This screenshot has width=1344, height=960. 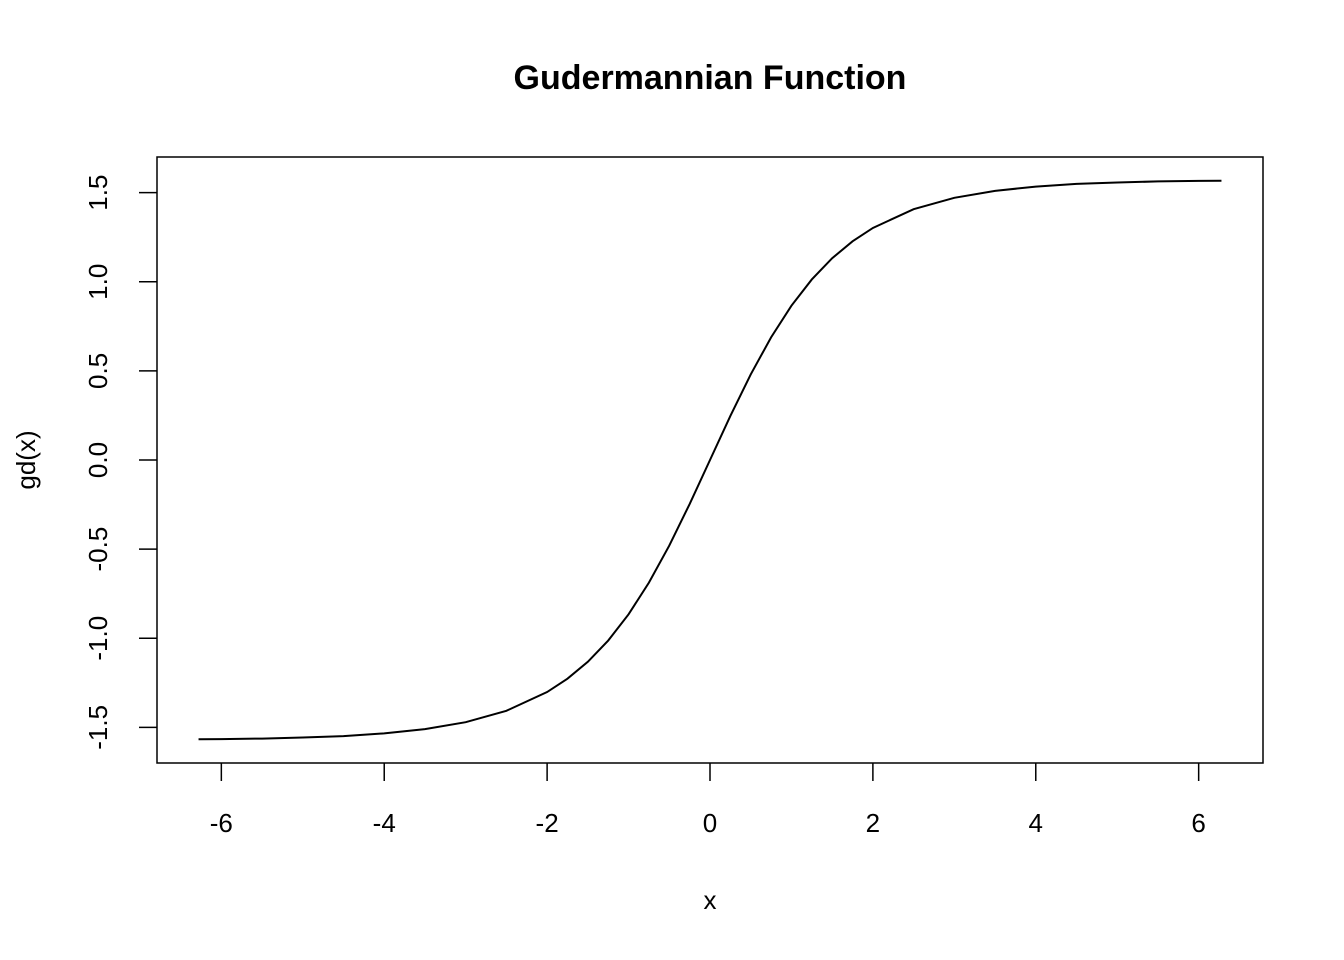 I want to click on x-tick-label: -2, so click(x=547, y=823).